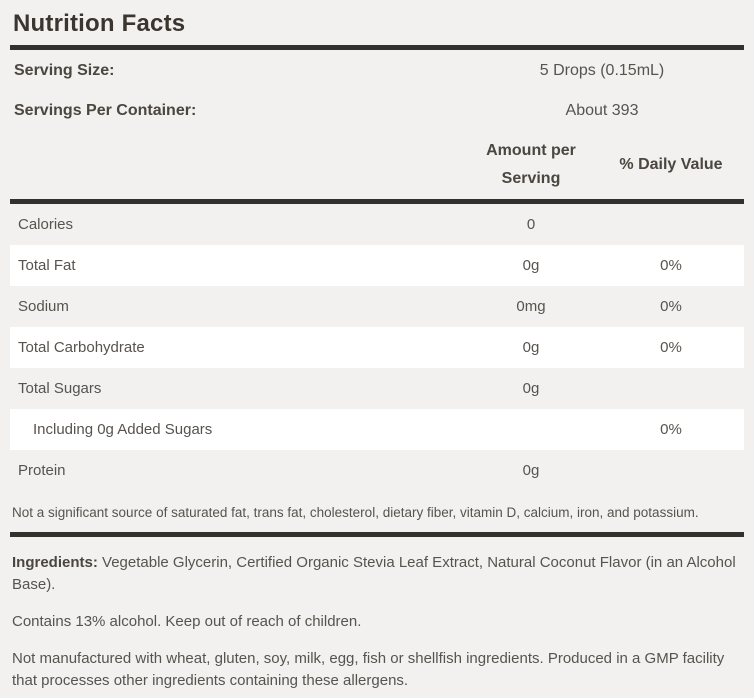 The width and height of the screenshot is (754, 698). I want to click on table-row: Protein 0g, so click(377, 470).